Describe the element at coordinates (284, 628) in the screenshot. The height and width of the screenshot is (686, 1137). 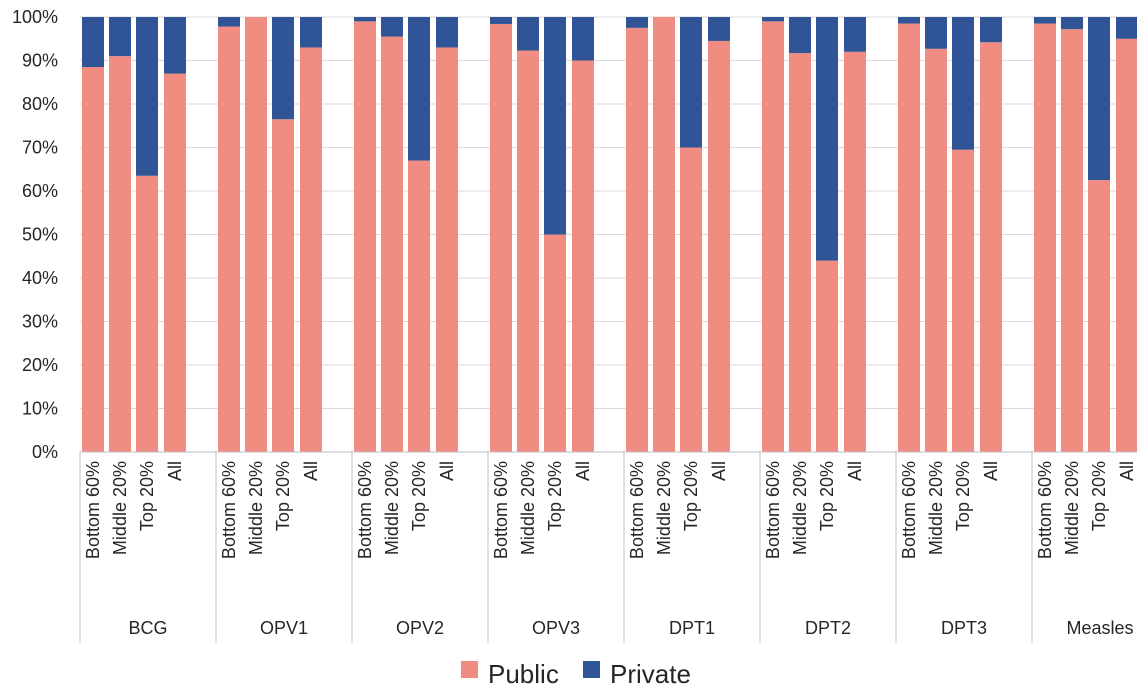
I see `group-label: OPV1` at that location.